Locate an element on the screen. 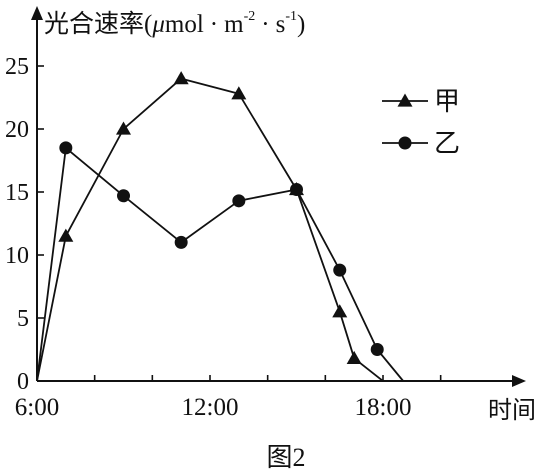 Image resolution: width=544 pixels, height=472 pixels. legend-label: 甲 is located at coordinates (447, 101).